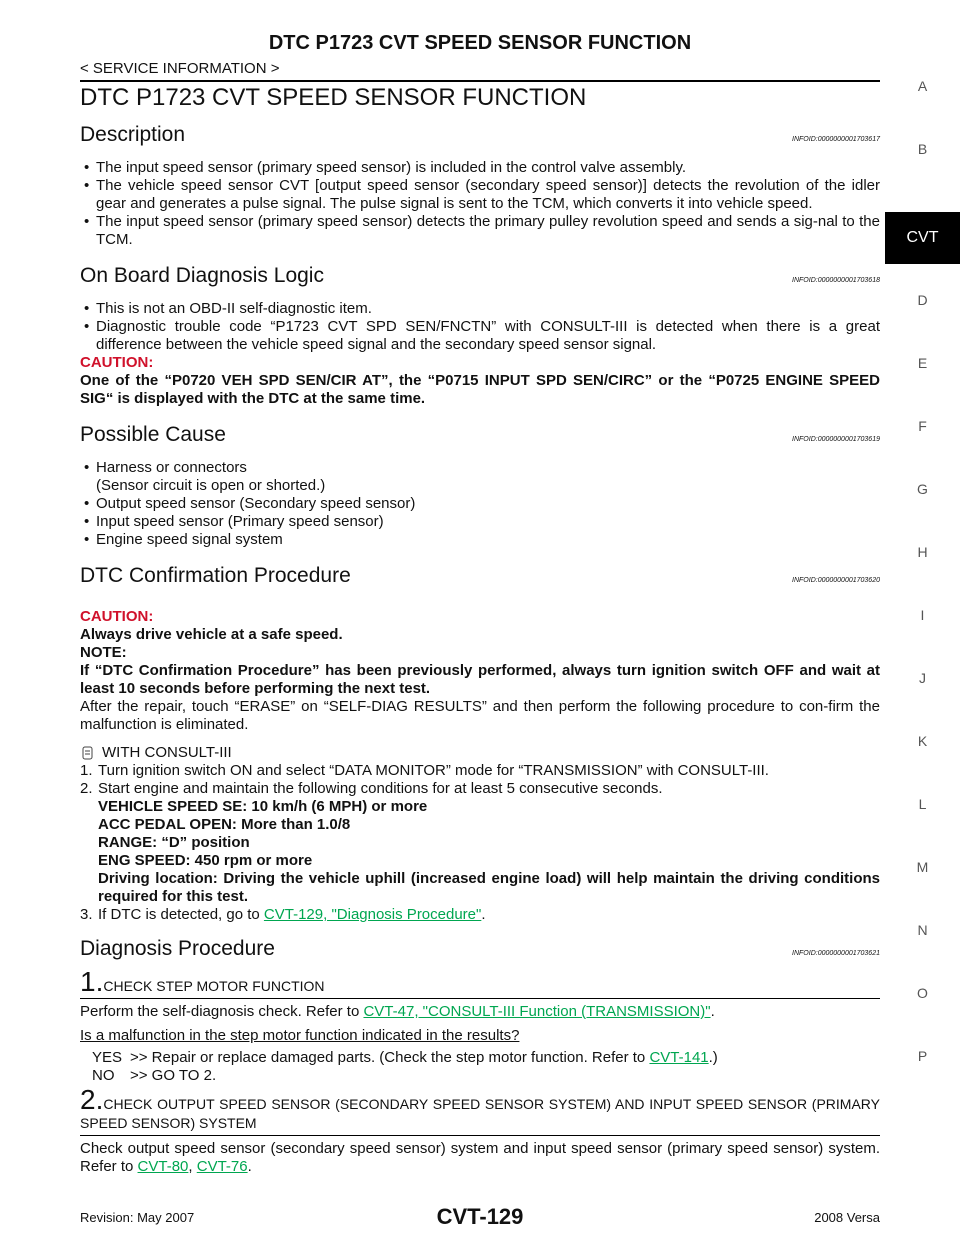 The image size is (960, 1242). I want to click on side-tab: P, so click(922, 1056).